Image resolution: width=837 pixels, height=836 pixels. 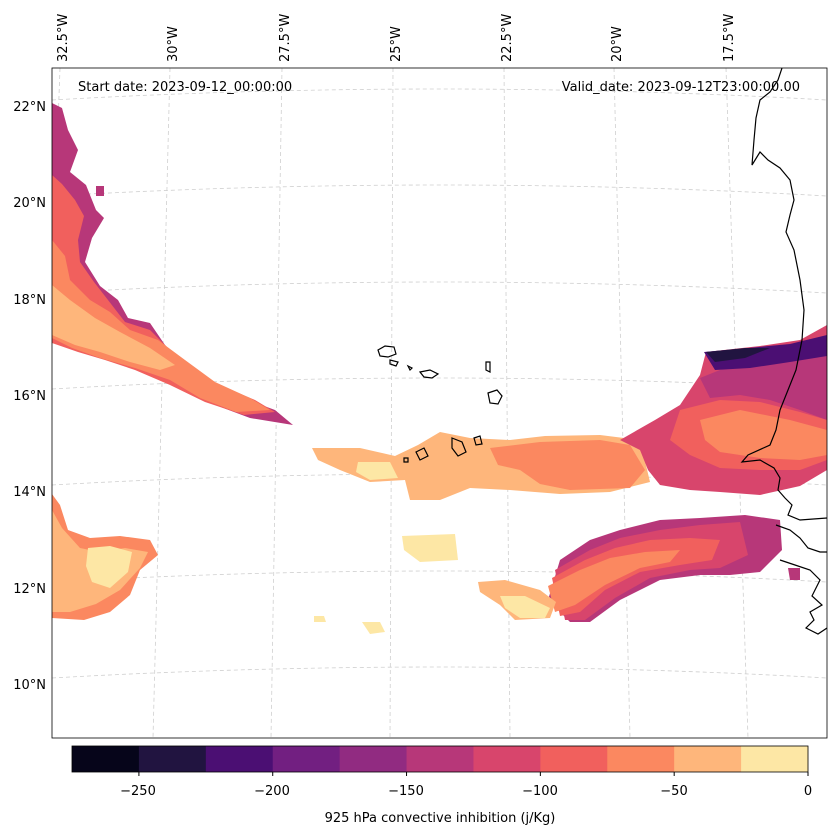 What do you see at coordinates (29, 300) in the screenshot?
I see `lat-label-18n: 18°N` at bounding box center [29, 300].